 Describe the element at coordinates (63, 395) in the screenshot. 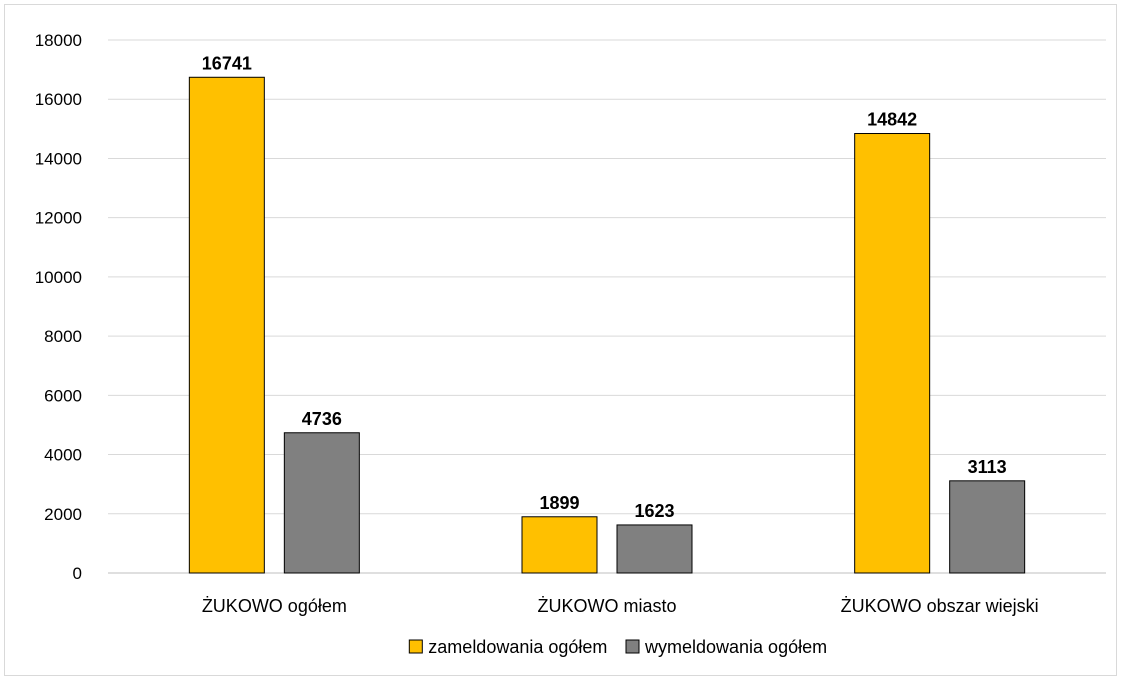

I see `y-tick-label: 6000` at that location.